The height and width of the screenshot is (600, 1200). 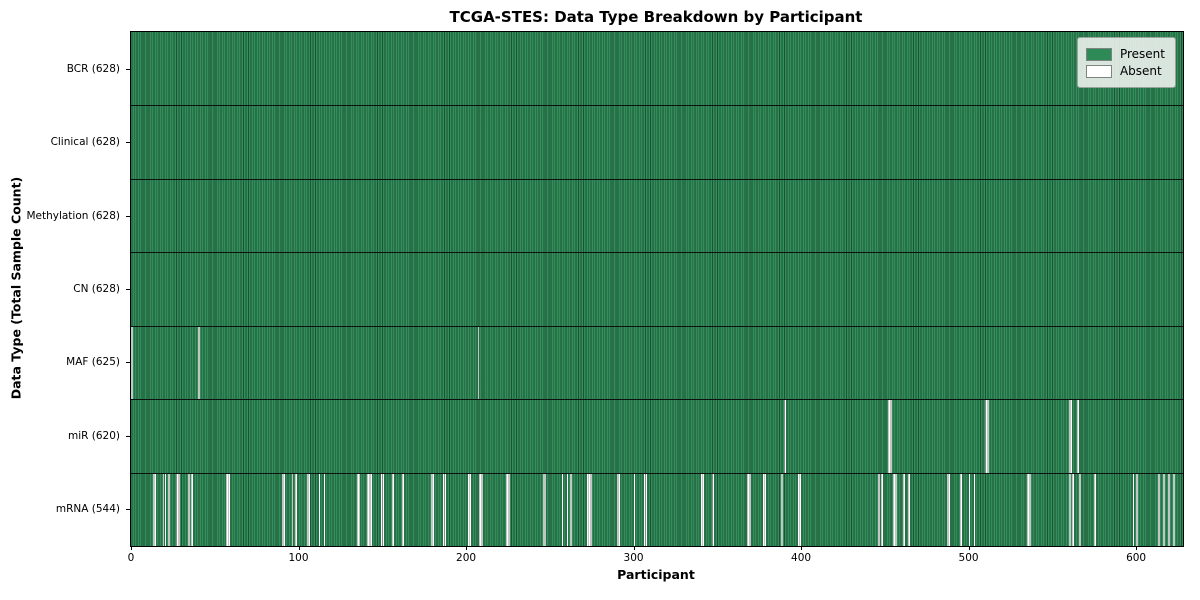 What do you see at coordinates (1098, 54) in the screenshot?
I see `legend-swatch-present` at bounding box center [1098, 54].